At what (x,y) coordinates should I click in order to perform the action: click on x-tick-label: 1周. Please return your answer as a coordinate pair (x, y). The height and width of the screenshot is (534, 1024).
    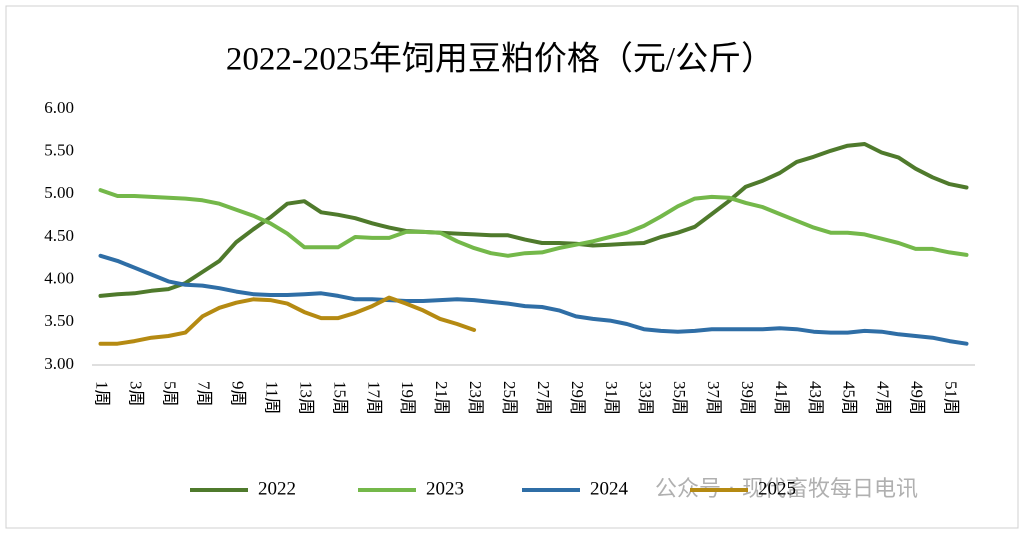
    Looking at the image, I should click on (102, 394).